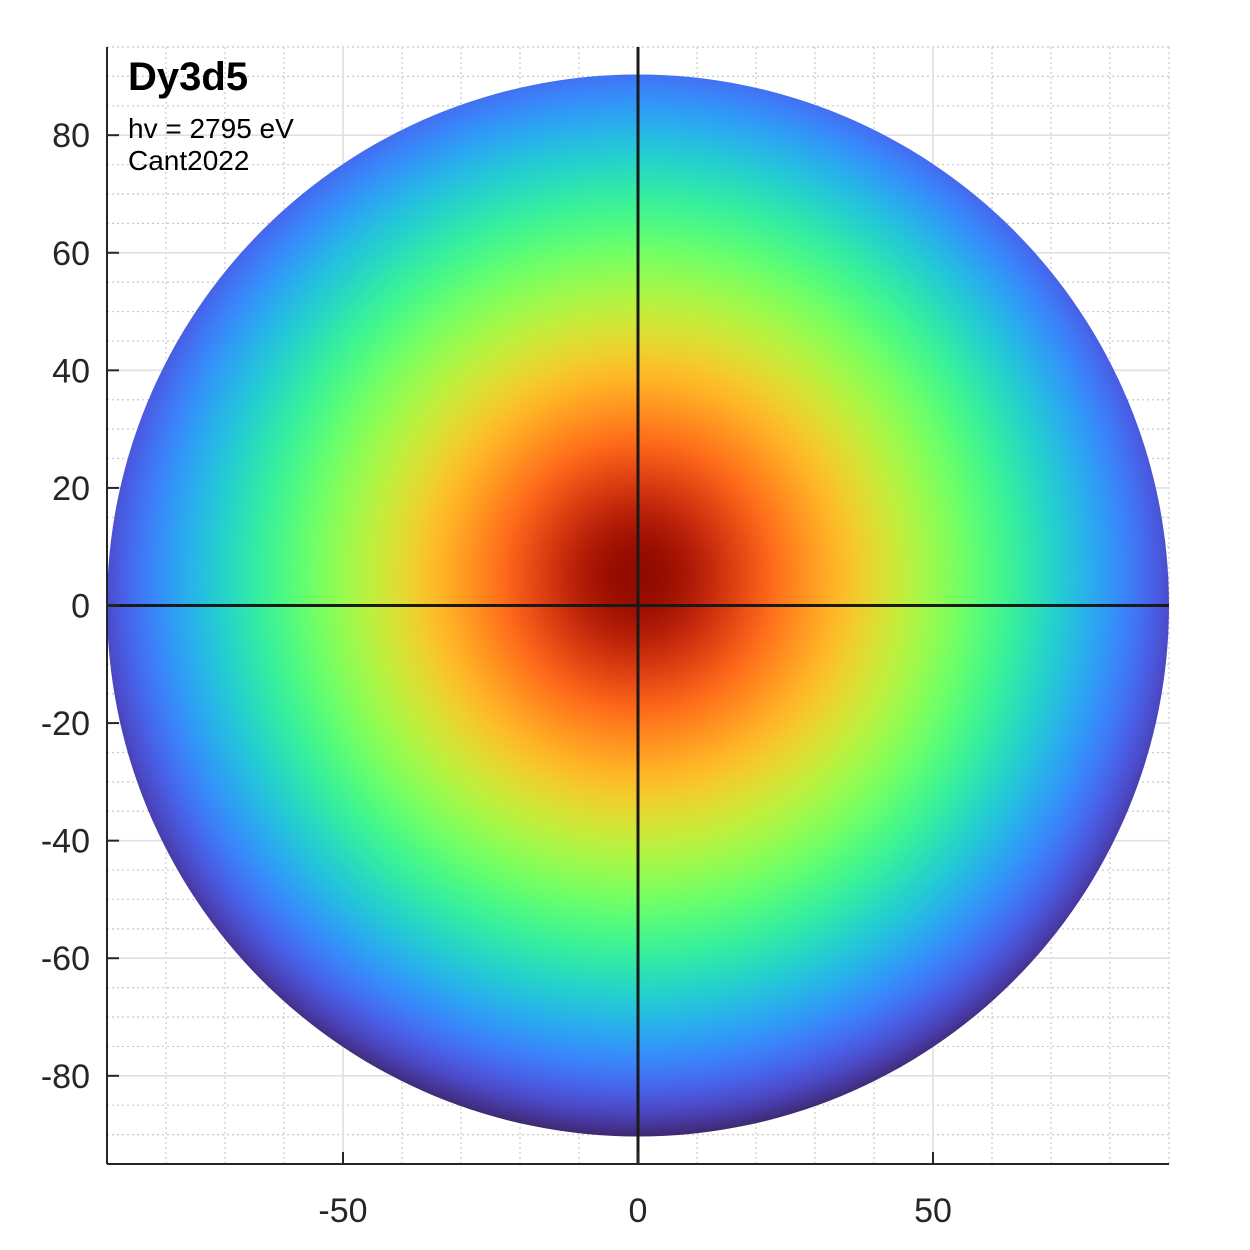 This screenshot has width=1250, height=1250. I want to click on y-axis-ticks: -80 -60 -40 -20 0 20 40 60 80, so click(80, 606).